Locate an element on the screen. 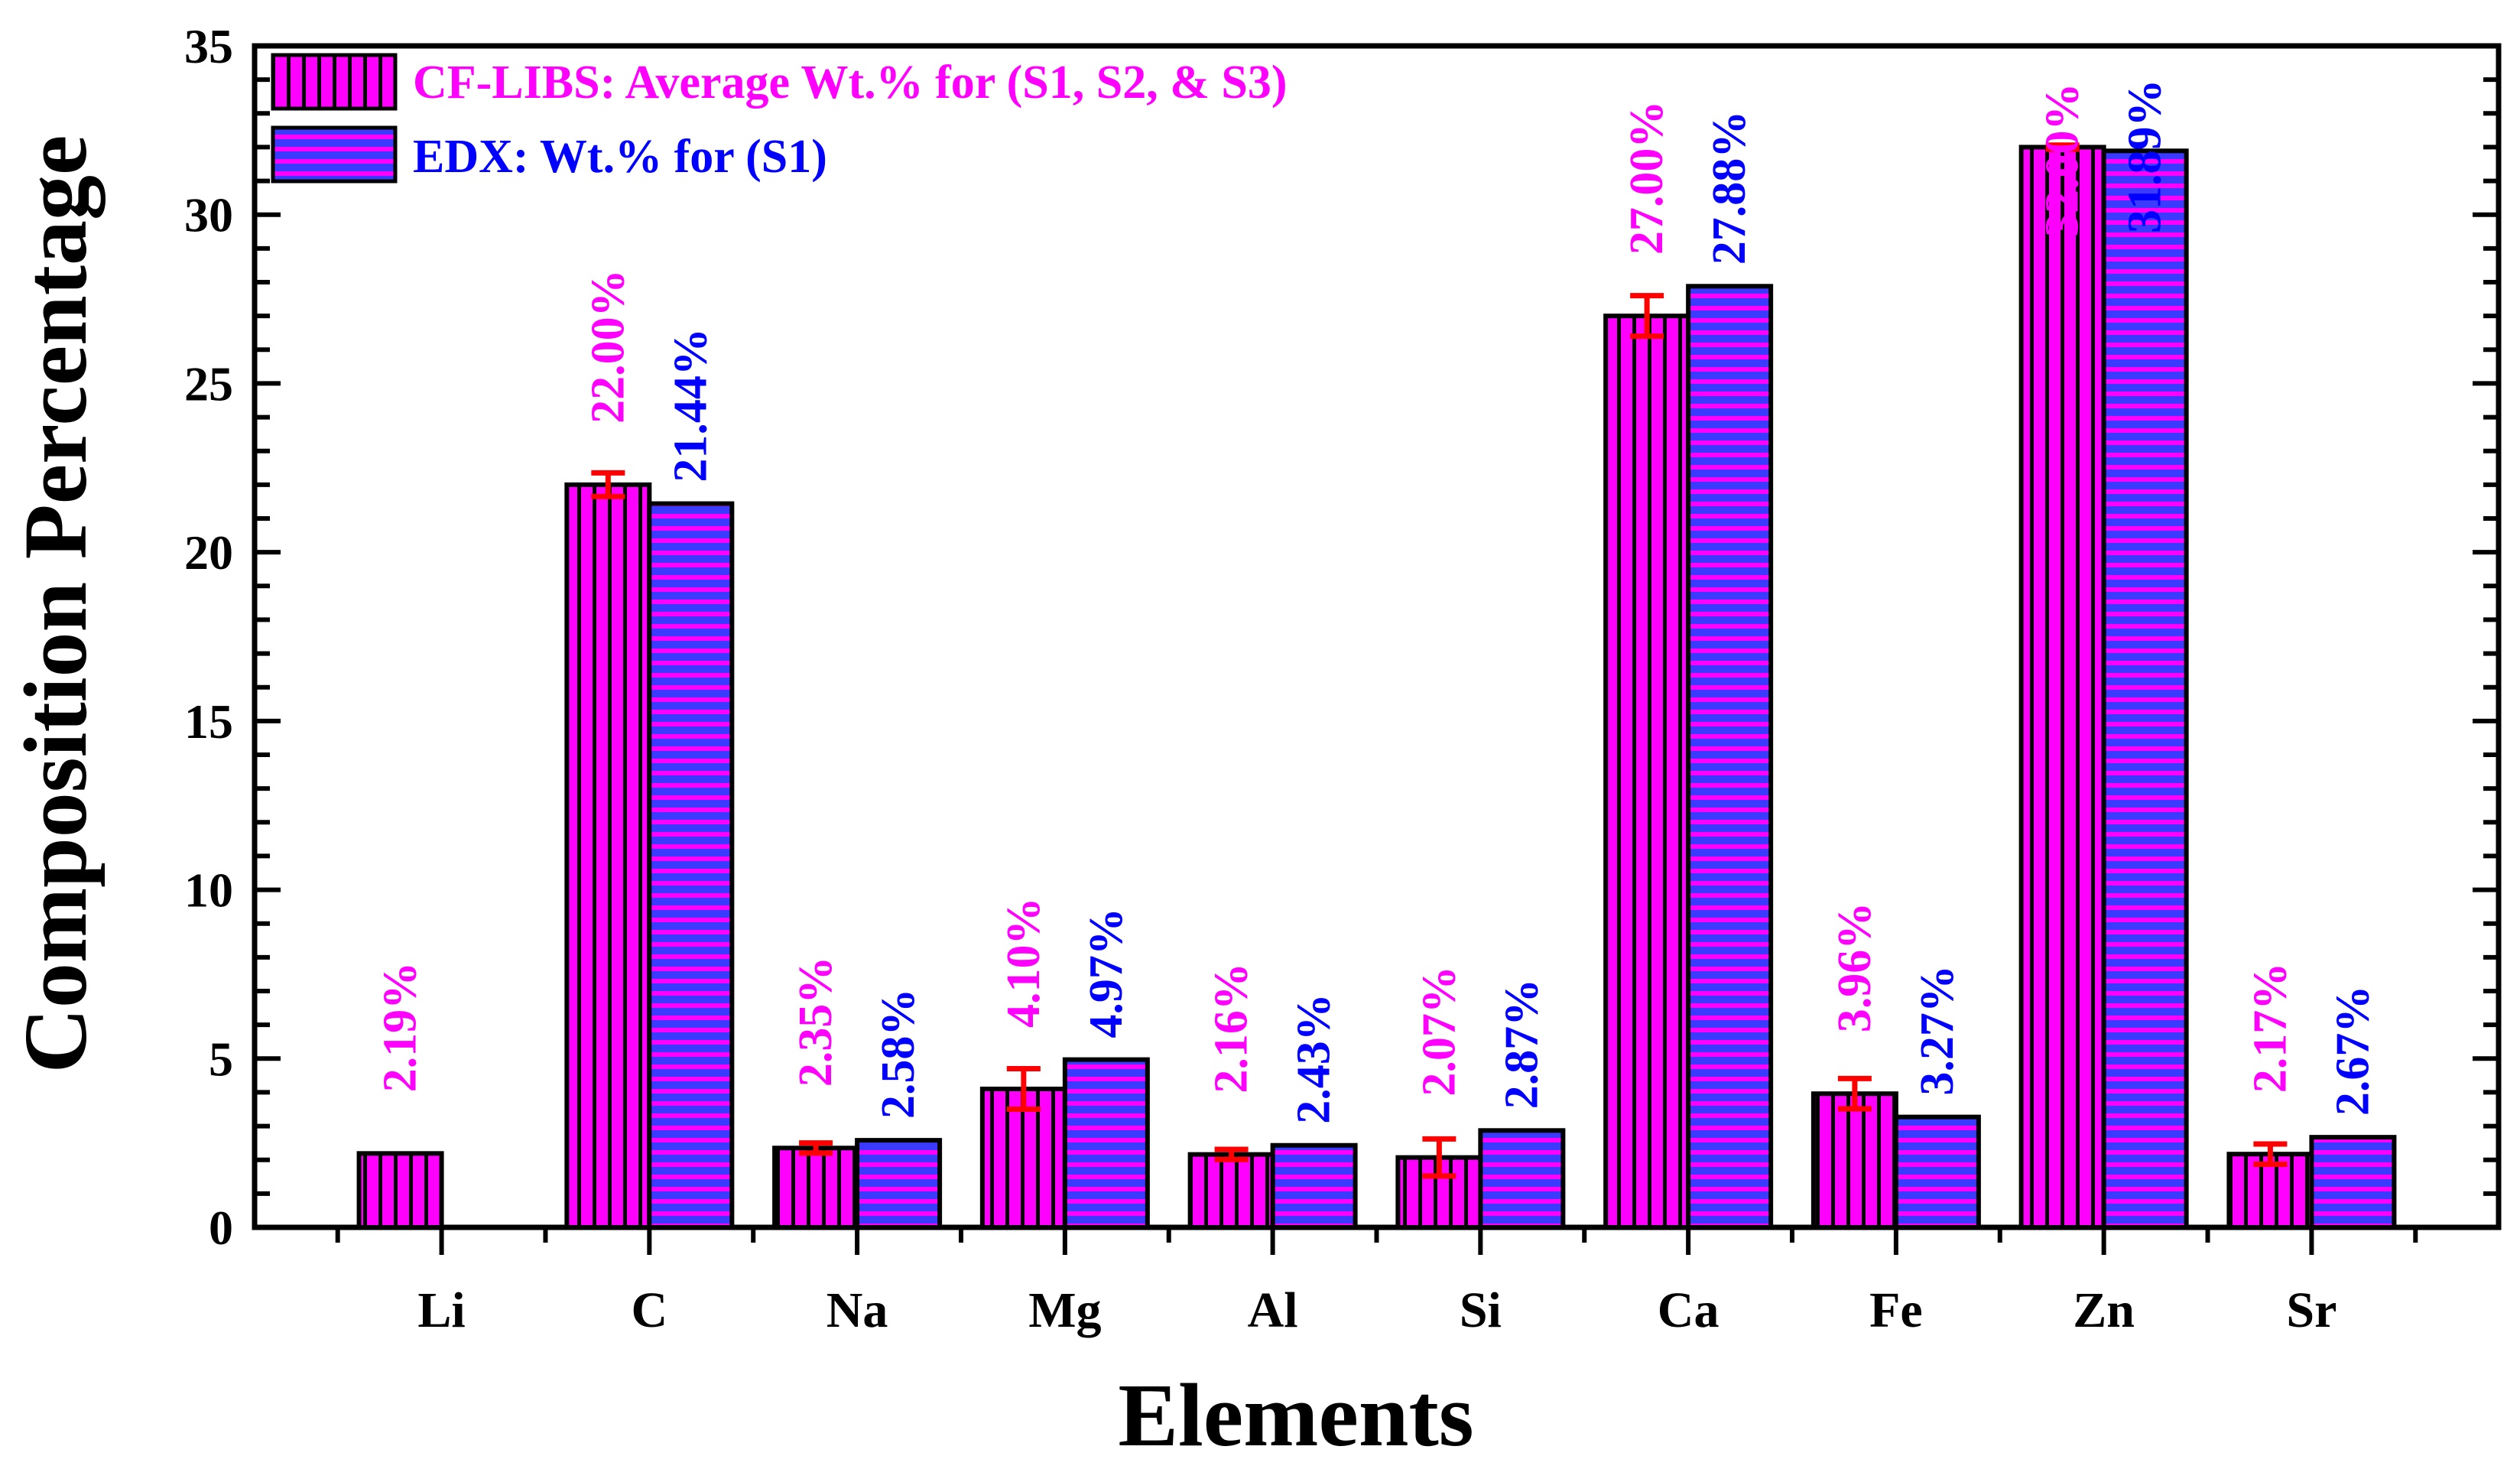 The width and height of the screenshot is (2520, 1482). bar-edx-fe is located at coordinates (1937, 1172).